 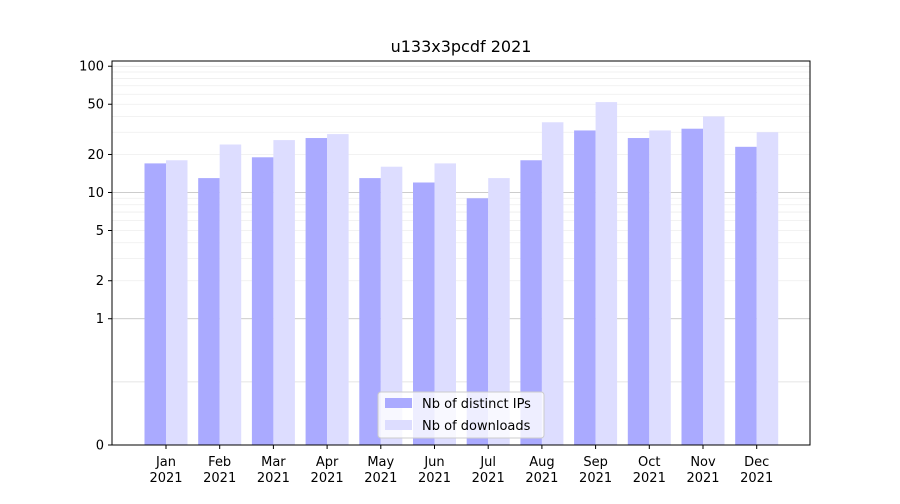 What do you see at coordinates (380, 462) in the screenshot?
I see `x-tick-label-month: May` at bounding box center [380, 462].